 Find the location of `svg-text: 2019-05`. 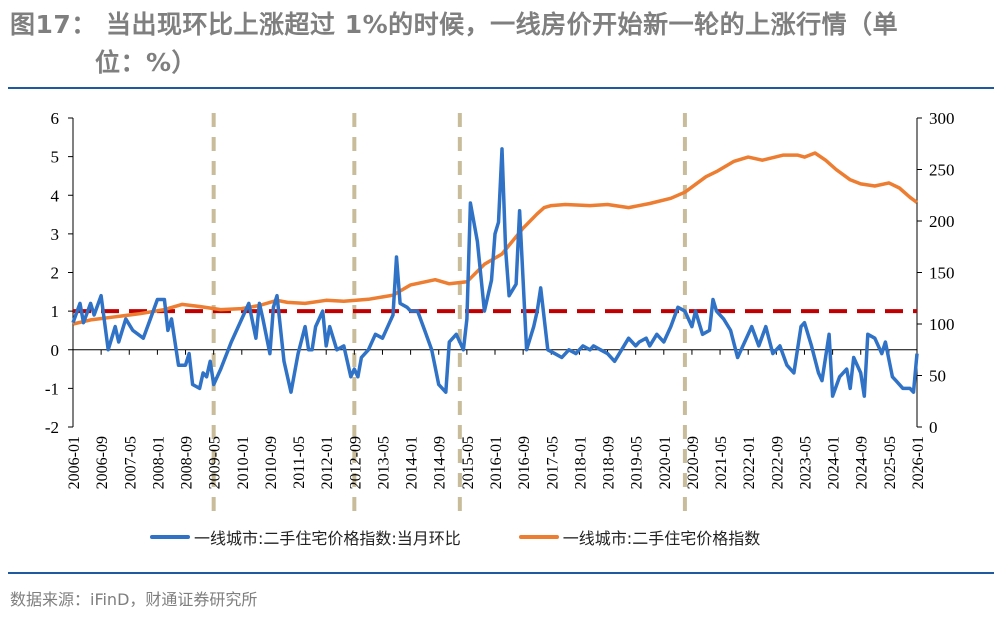

svg-text: 2019-05 is located at coordinates (637, 462).